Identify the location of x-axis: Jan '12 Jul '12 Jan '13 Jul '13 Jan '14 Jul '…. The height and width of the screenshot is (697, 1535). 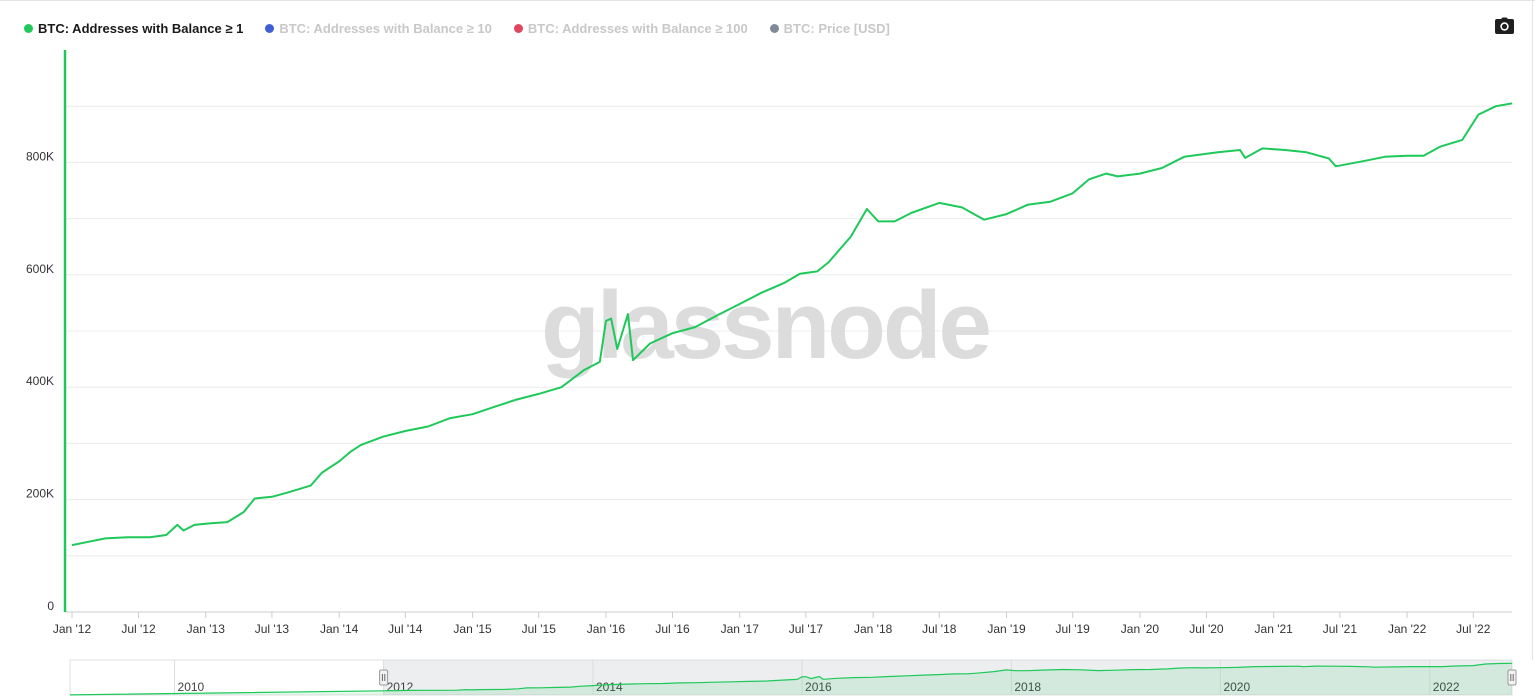
(782, 623).